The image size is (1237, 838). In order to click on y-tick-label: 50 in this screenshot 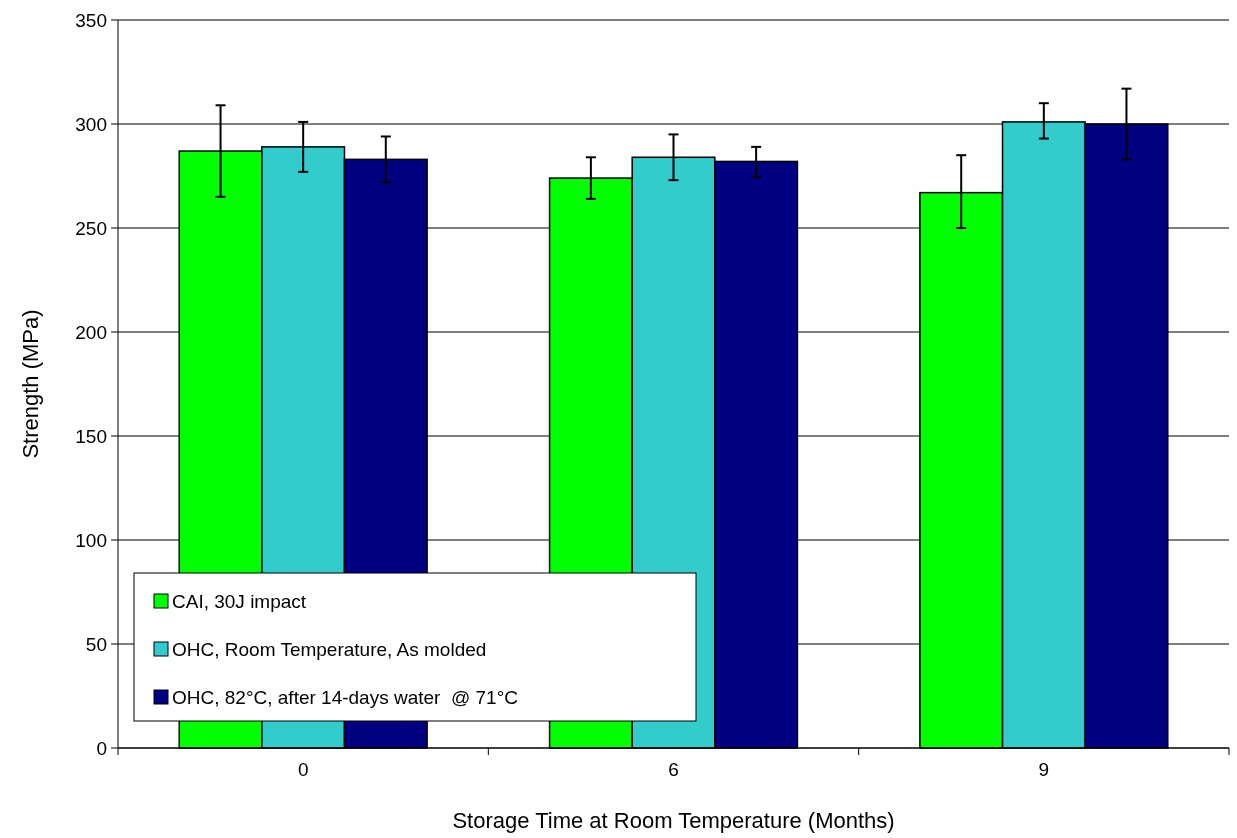, I will do `click(96, 644)`.